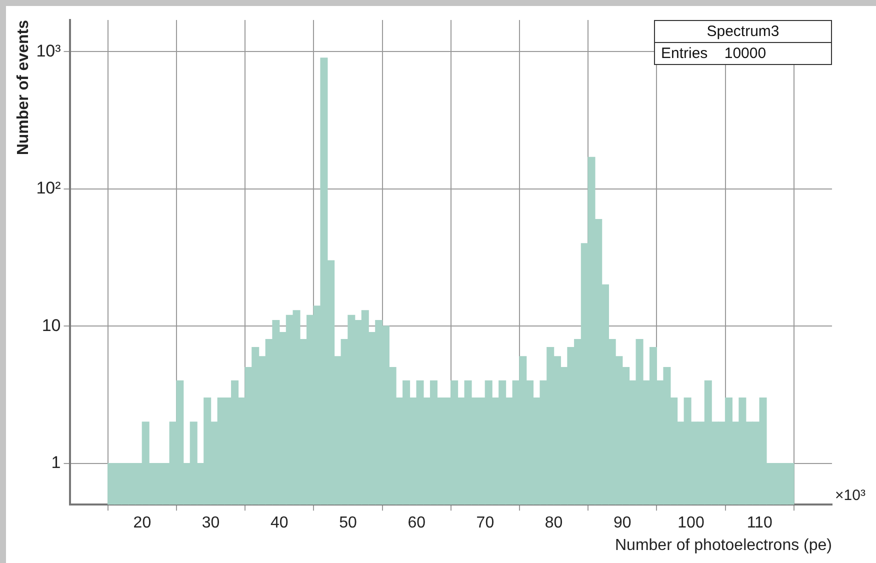  Describe the element at coordinates (49, 50) in the screenshot. I see `y-tick-label: 10³` at that location.